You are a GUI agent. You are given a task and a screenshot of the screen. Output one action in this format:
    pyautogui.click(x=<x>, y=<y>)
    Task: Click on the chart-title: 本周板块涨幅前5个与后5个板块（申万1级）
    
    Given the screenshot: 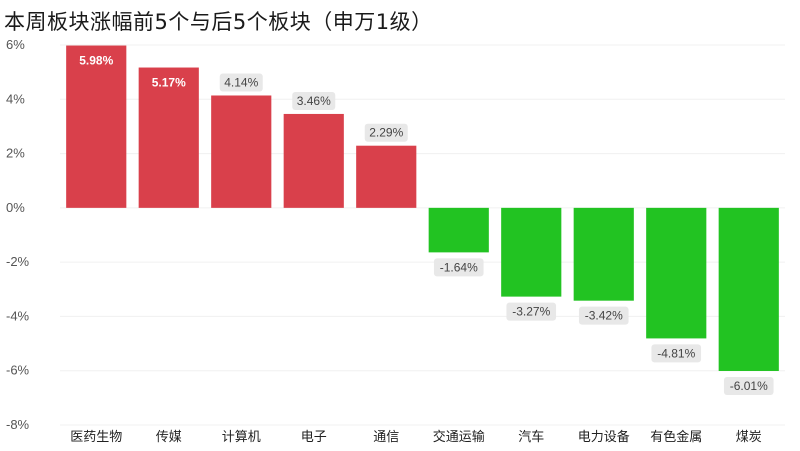 What is the action you would take?
    pyautogui.click(x=218, y=22)
    